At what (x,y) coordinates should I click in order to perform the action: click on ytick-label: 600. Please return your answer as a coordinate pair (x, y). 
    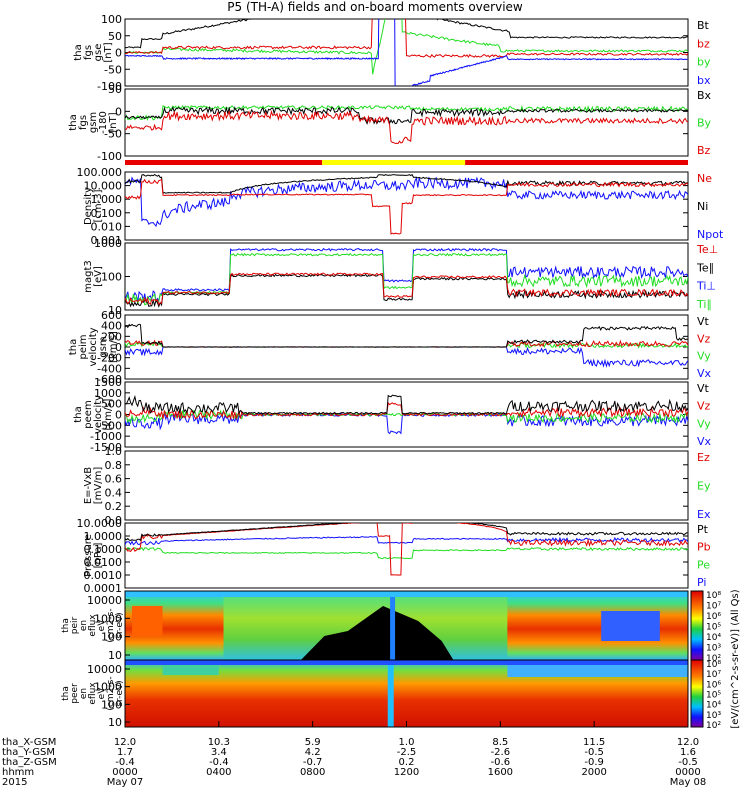
    Looking at the image, I should click on (111, 315).